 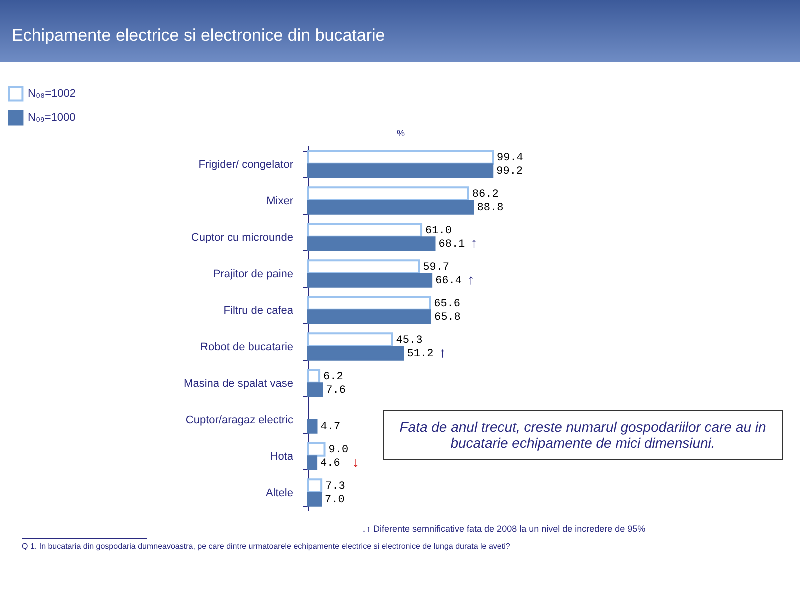 What do you see at coordinates (439, 232) in the screenshot?
I see `data-label: 61.0` at bounding box center [439, 232].